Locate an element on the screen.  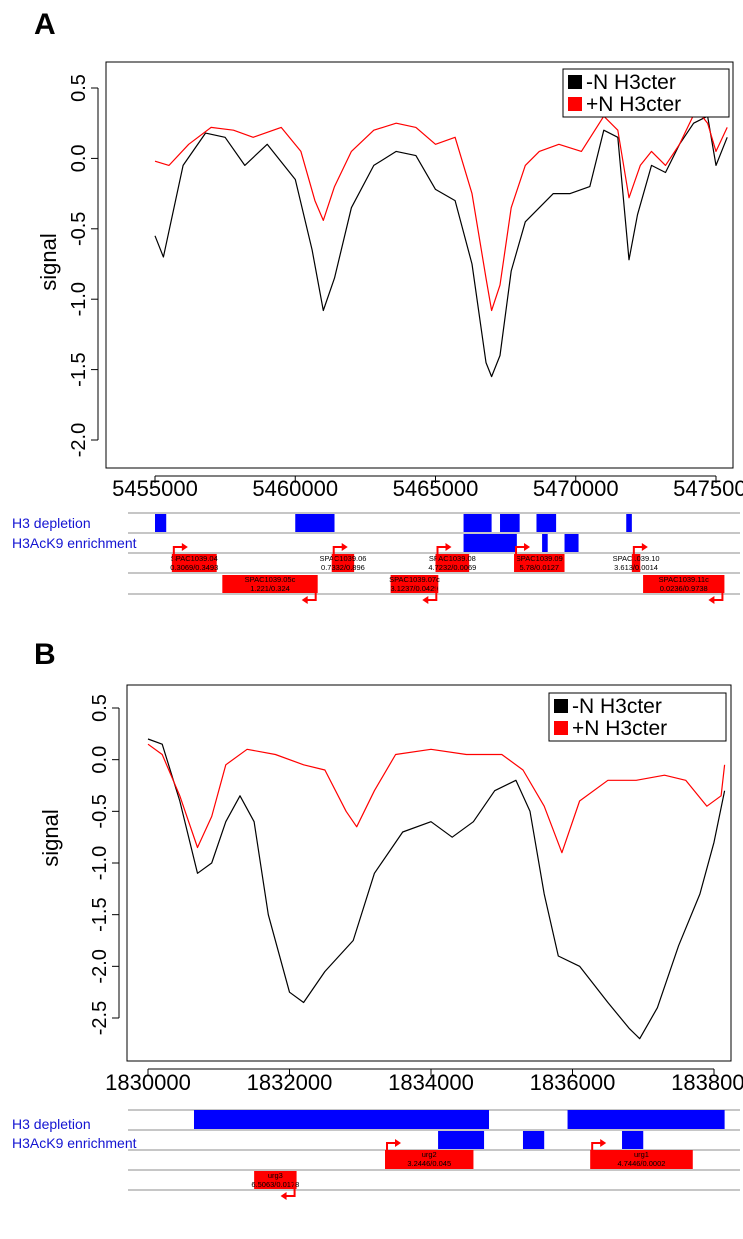
panel-a-y-axis-title: signal is located at coordinates (48, 261).